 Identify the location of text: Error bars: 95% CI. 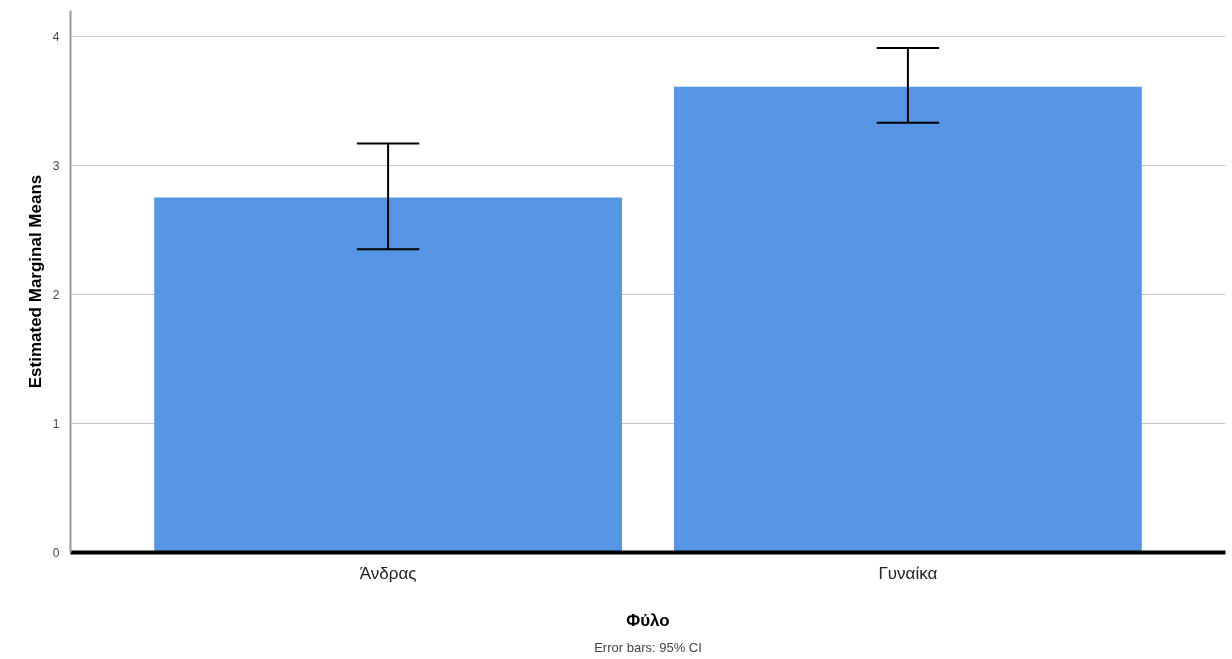
(648, 647).